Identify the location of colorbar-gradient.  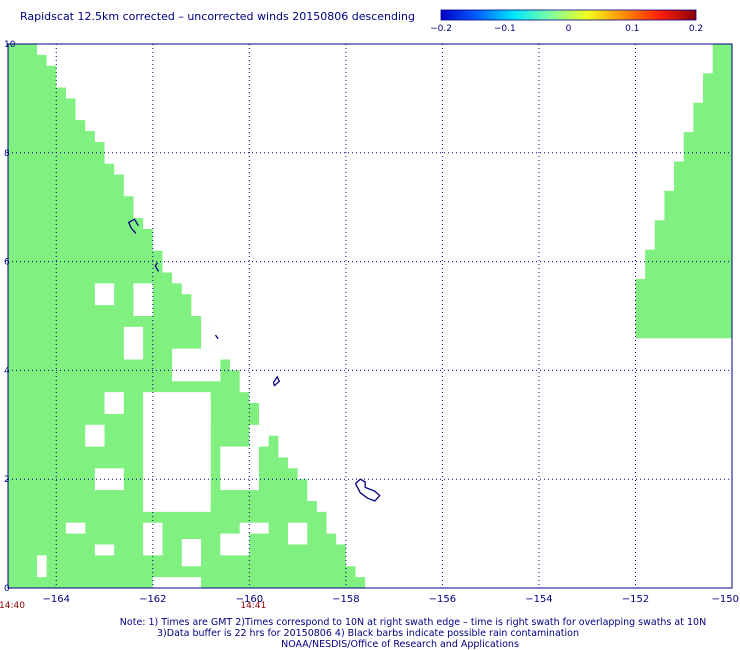
(568, 15).